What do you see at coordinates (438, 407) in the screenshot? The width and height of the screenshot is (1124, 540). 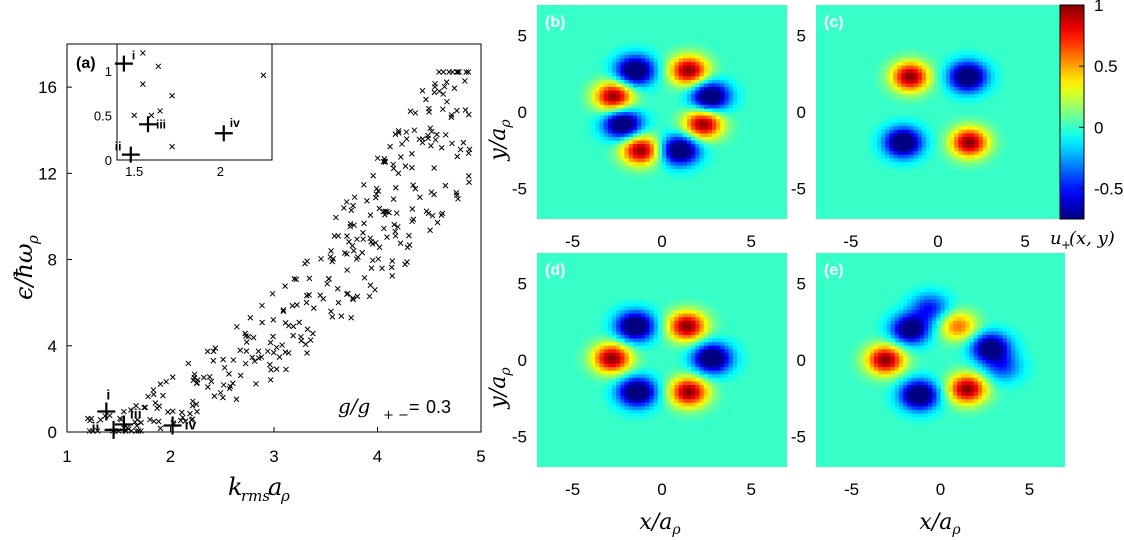 I see `ratio-annotation-value: 0.3` at bounding box center [438, 407].